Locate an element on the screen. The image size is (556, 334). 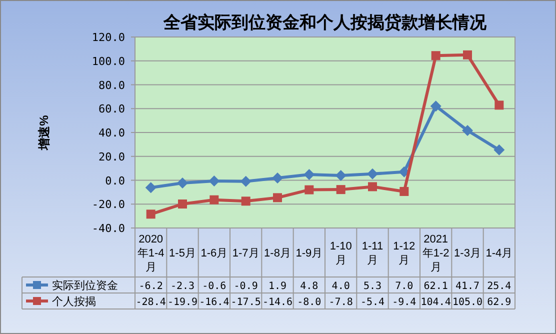
data-label: -19.9 is located at coordinates (182, 302).